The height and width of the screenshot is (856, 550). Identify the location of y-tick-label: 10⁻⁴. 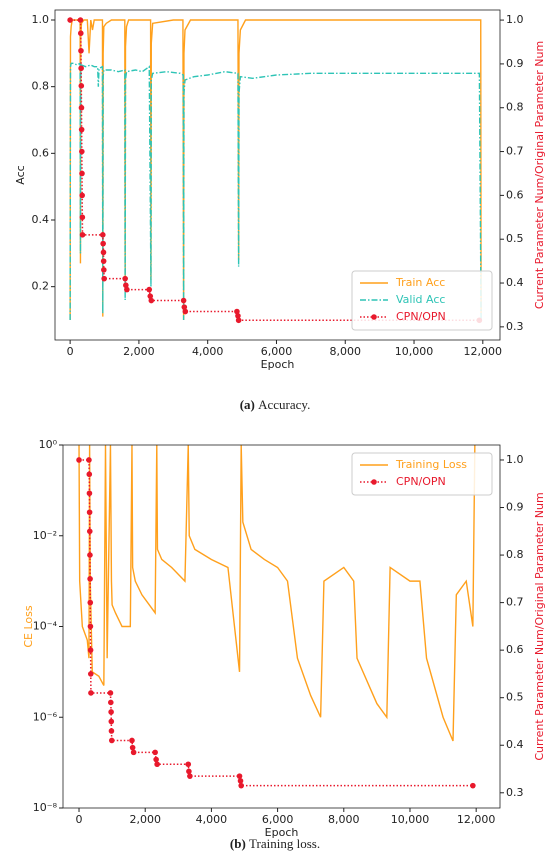
(45, 626).